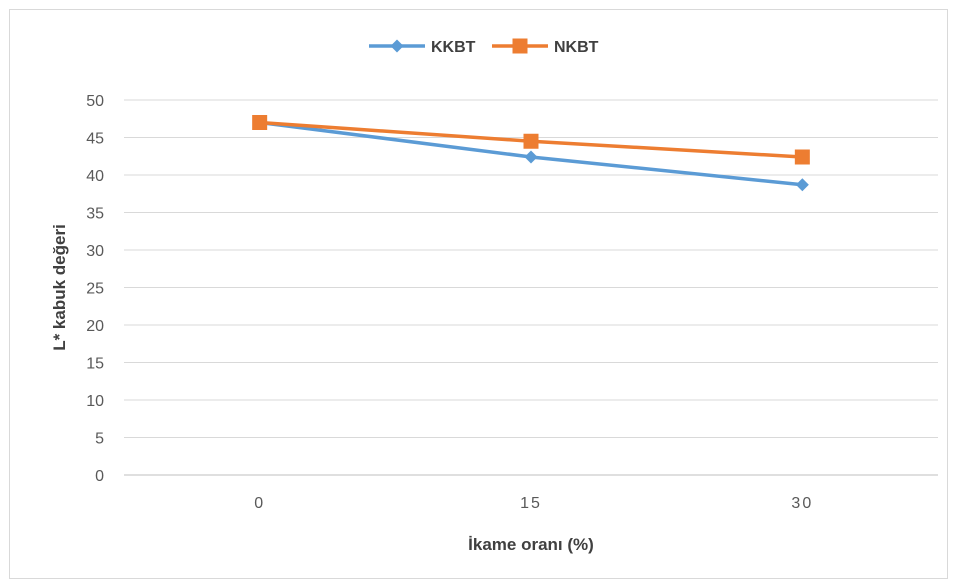 The height and width of the screenshot is (582, 958). I want to click on y-tick-label: 50, so click(95, 101).